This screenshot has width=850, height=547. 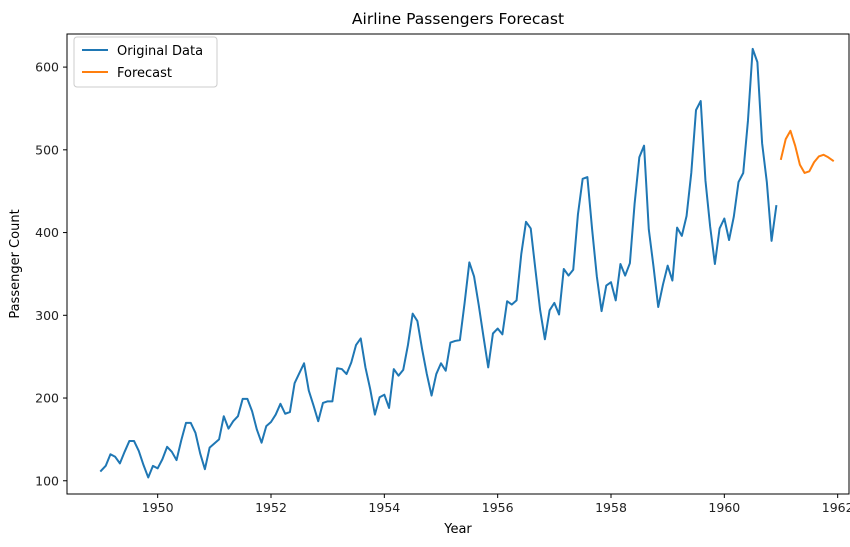 I want to click on y-tick-label: 600, so click(x=47, y=67).